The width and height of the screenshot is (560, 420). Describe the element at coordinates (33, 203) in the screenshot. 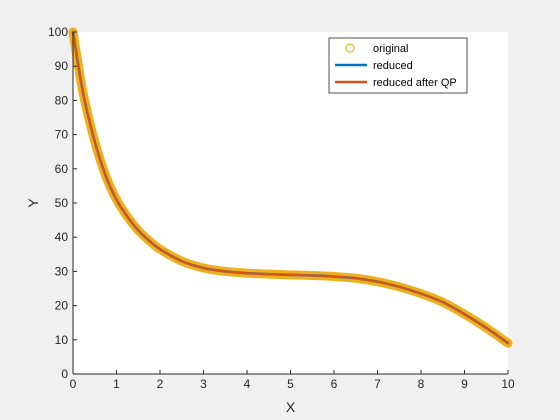

I see `y-axis-label: Y` at that location.